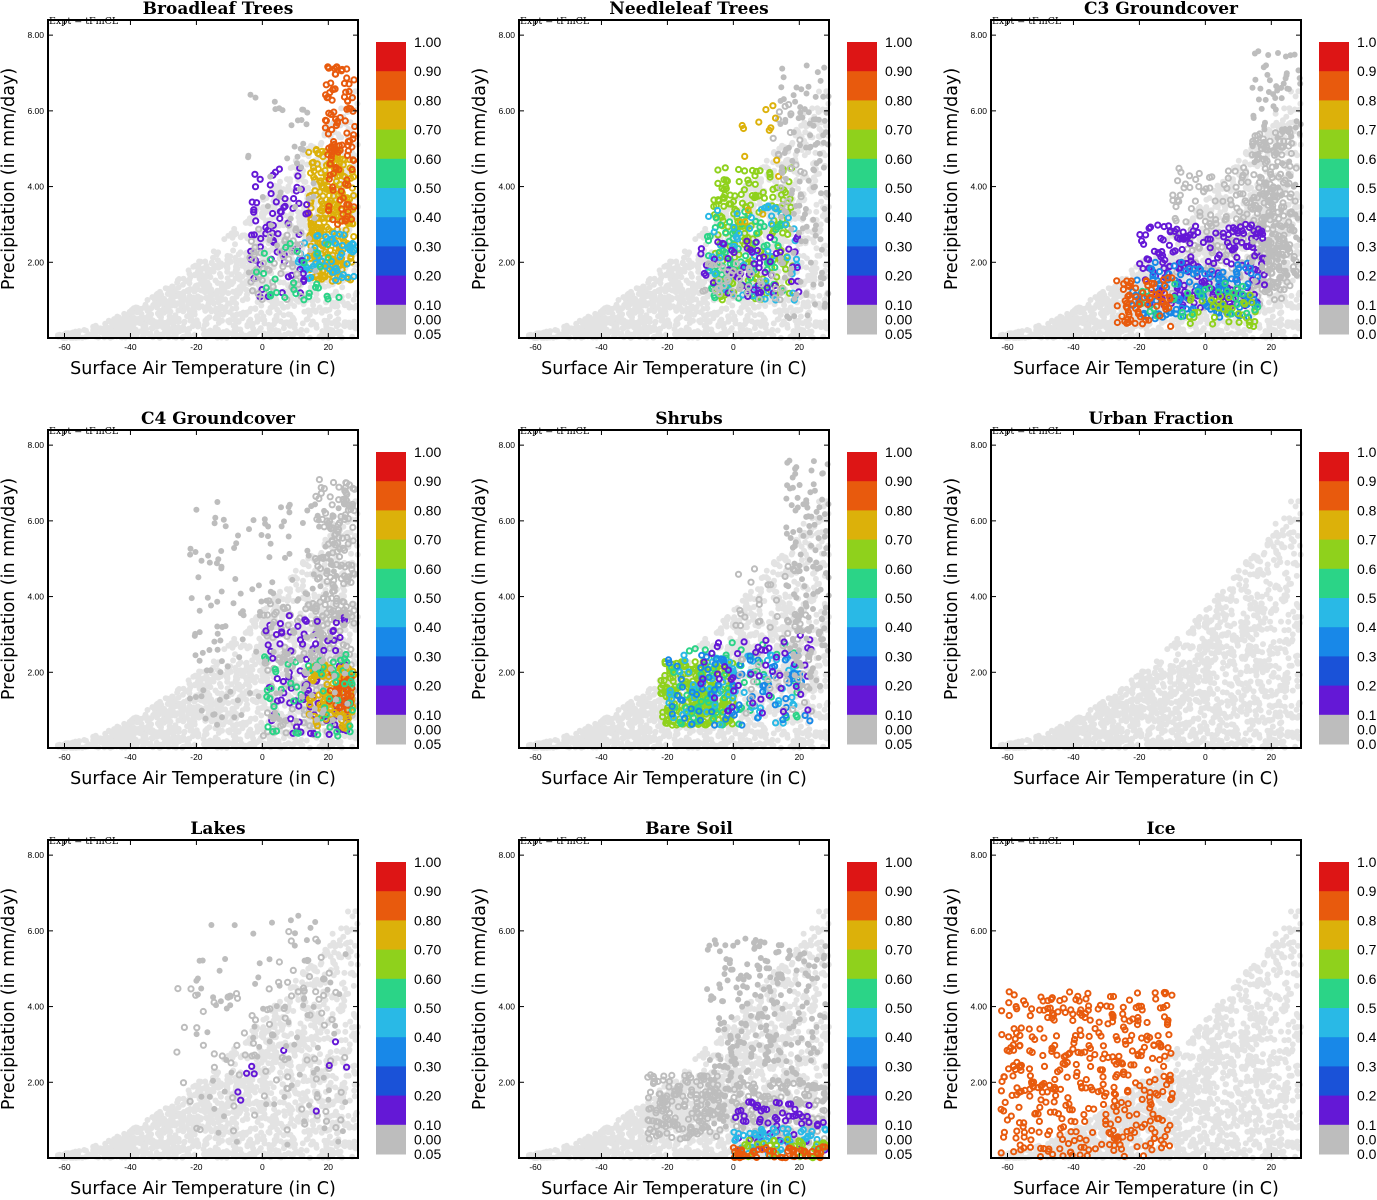  What do you see at coordinates (218, 9) in the screenshot?
I see `panel-title: Broadleaf Trees` at bounding box center [218, 9].